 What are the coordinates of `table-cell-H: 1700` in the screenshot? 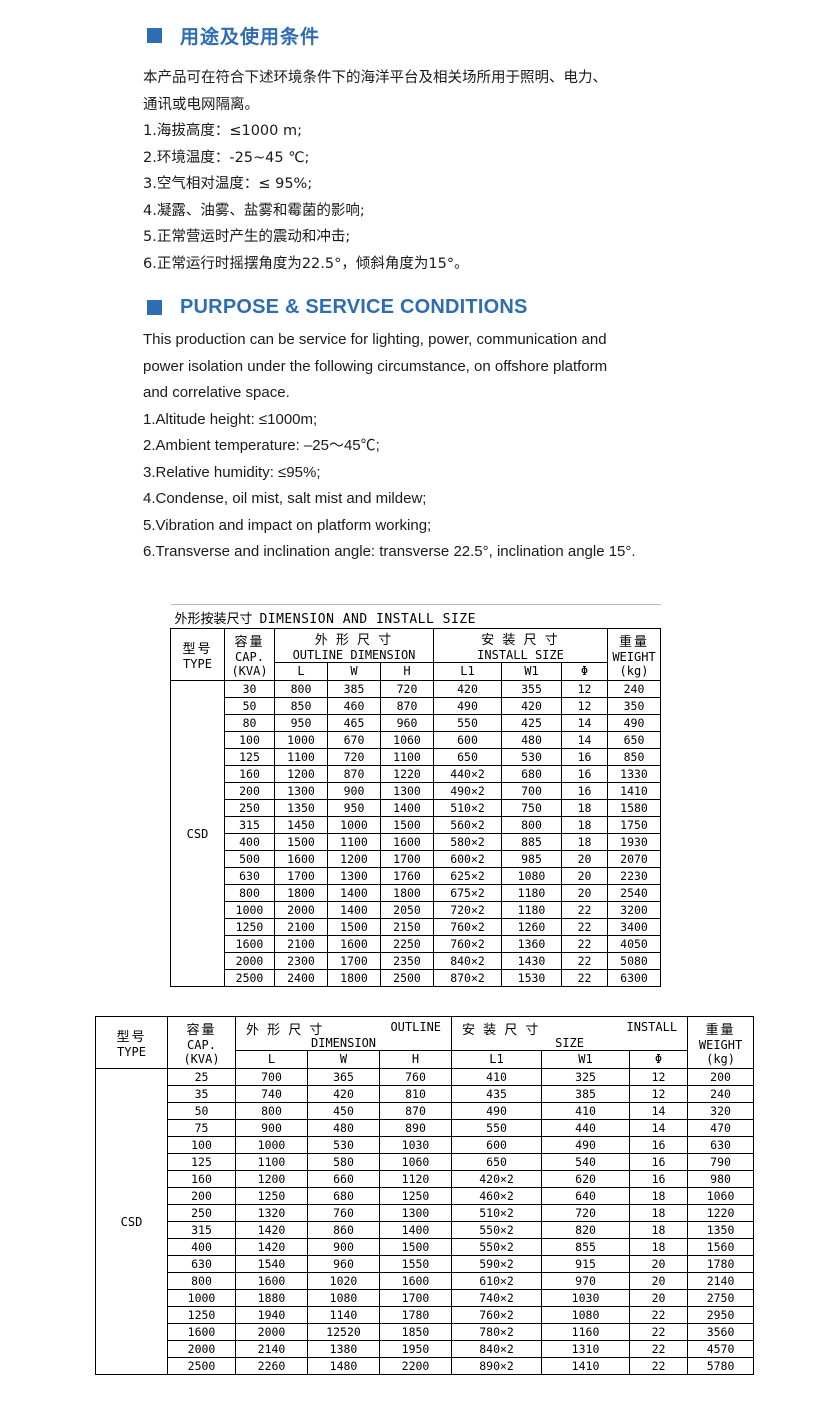 It's located at (415, 1298).